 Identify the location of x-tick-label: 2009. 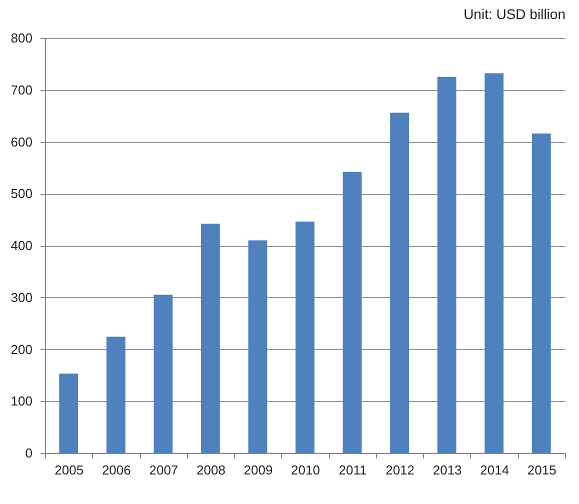
(258, 470).